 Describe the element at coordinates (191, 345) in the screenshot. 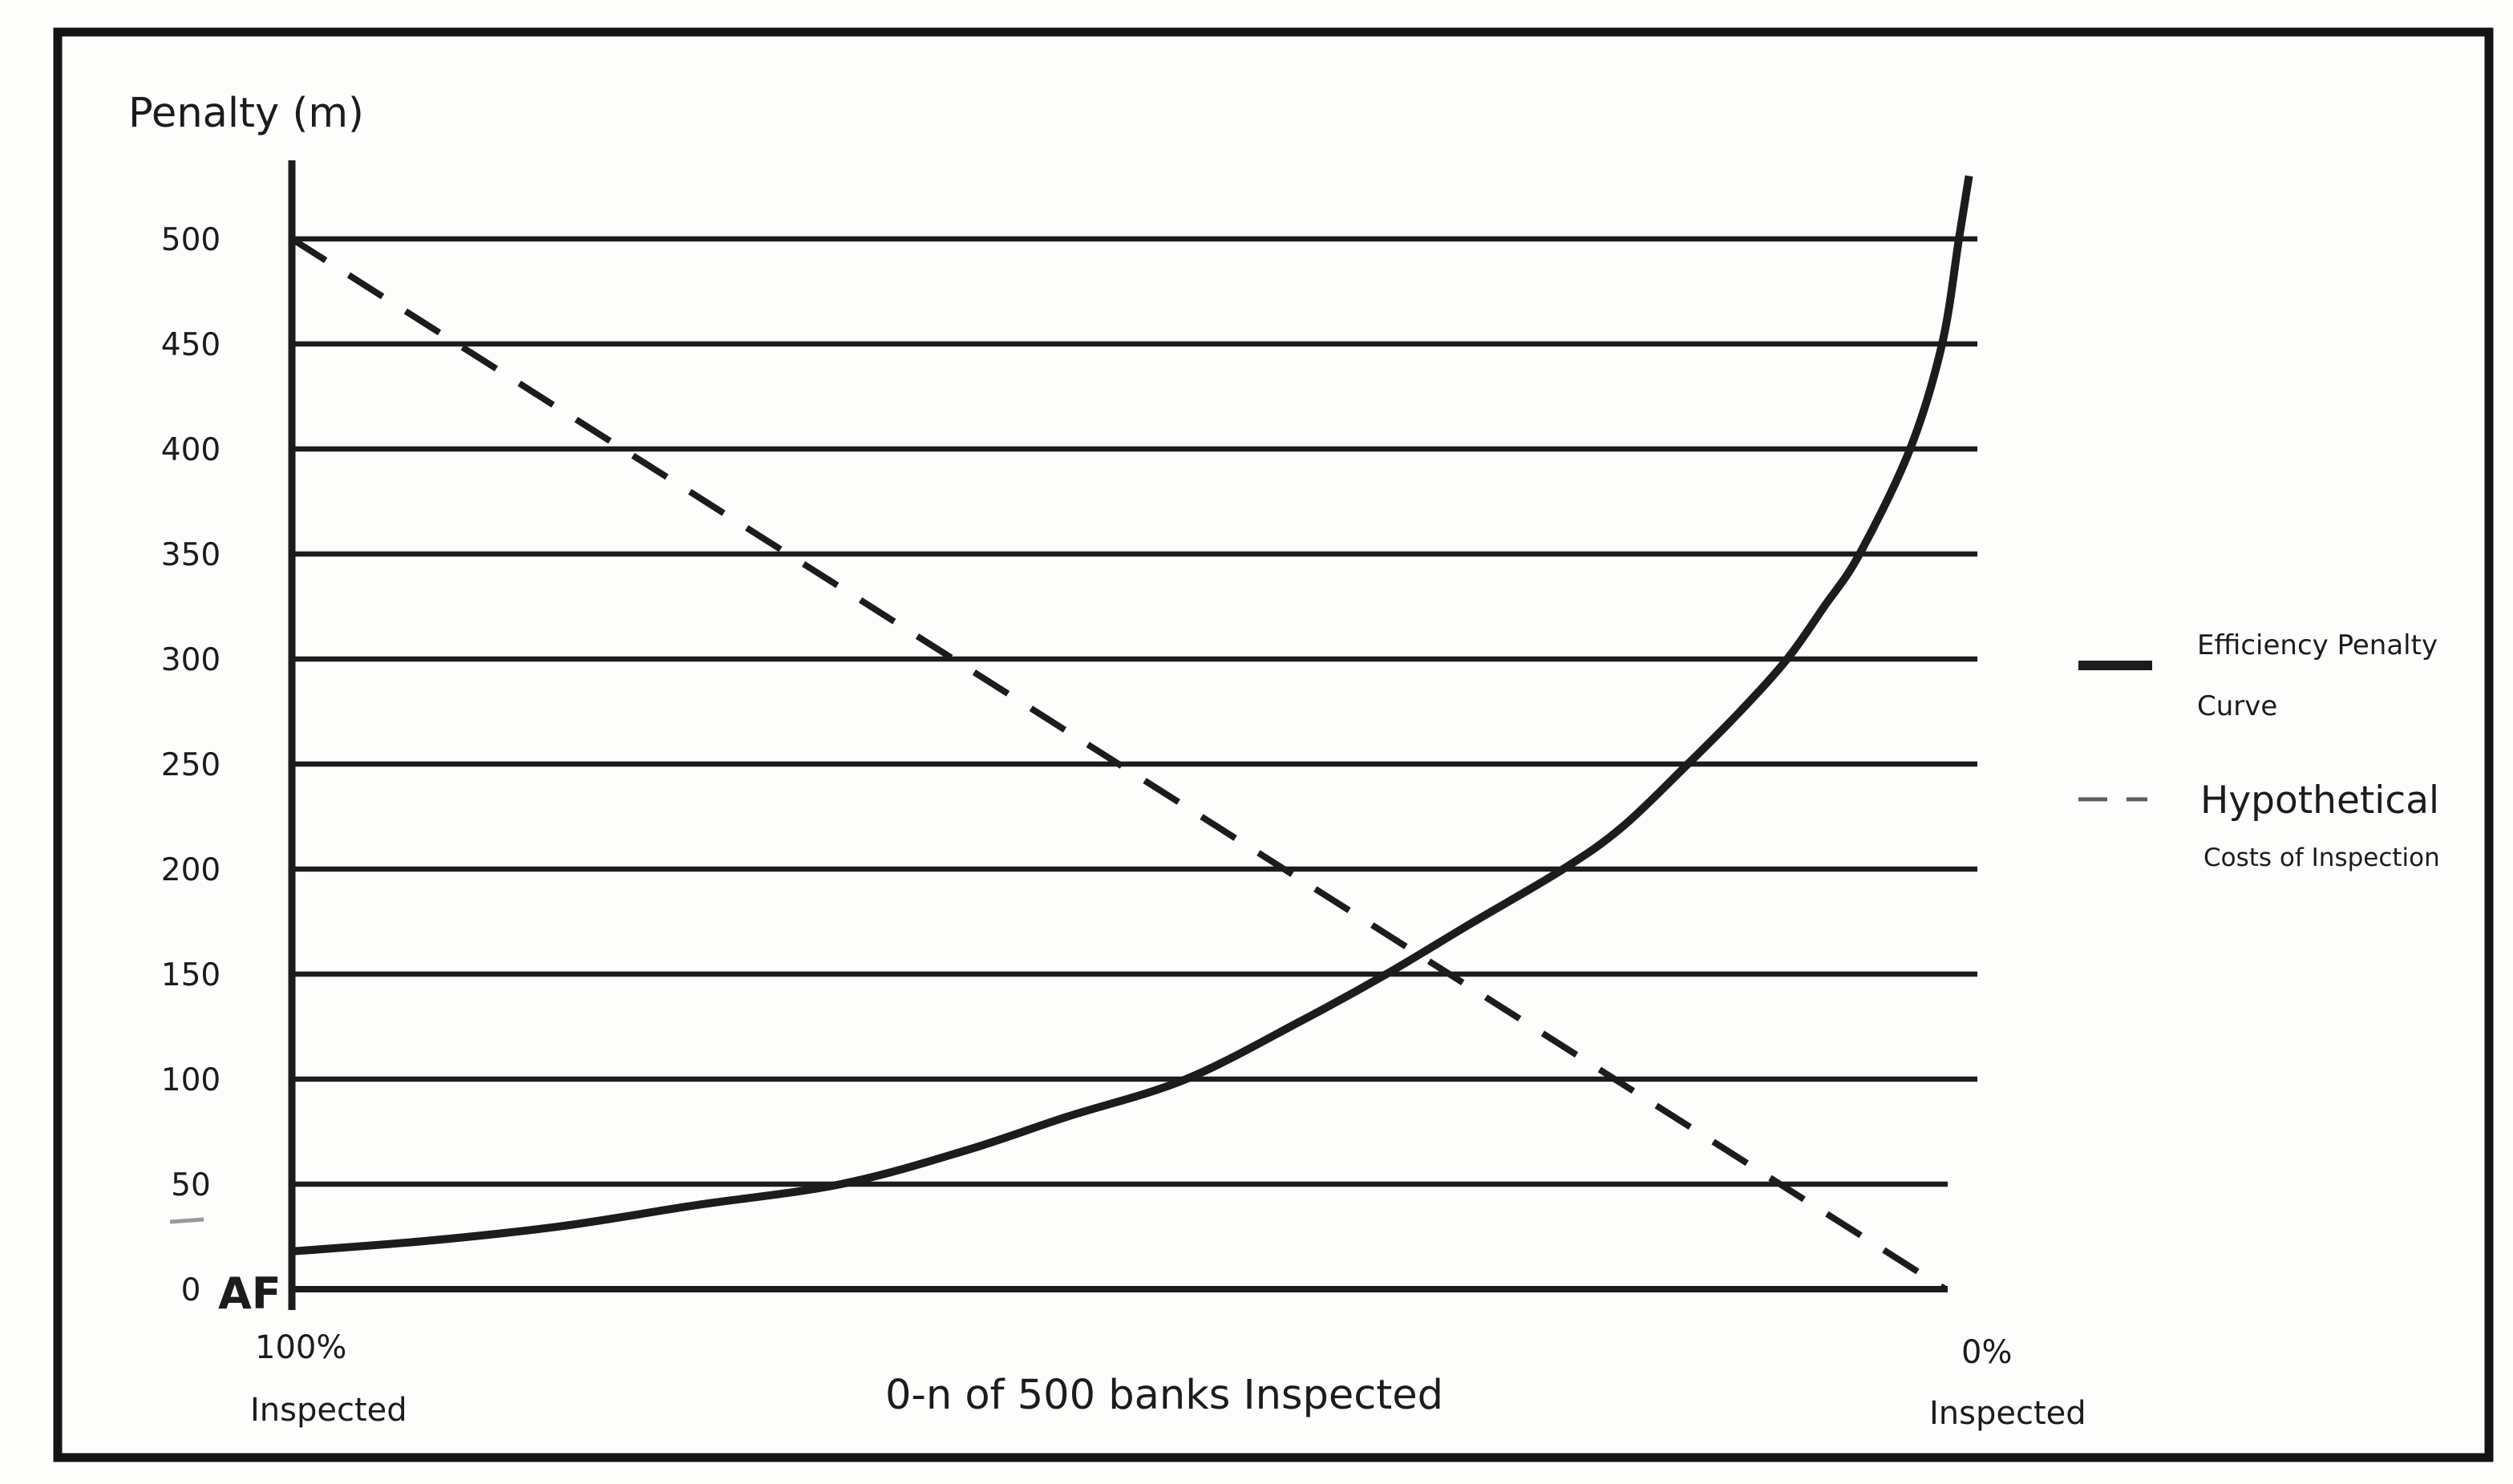

I see `y-tick-label-450: 450` at that location.